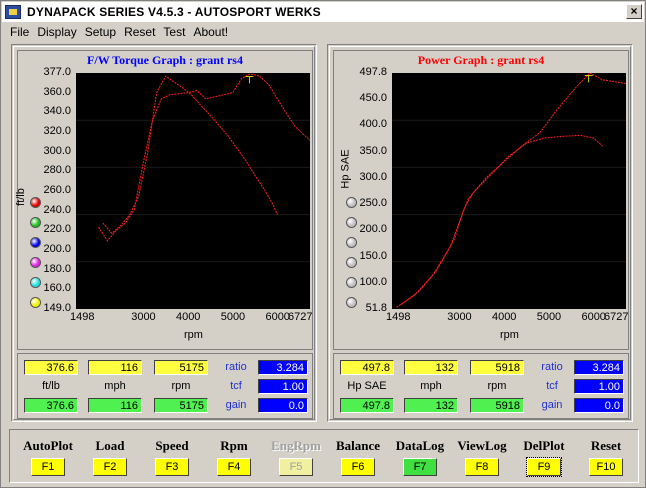  I want to click on fkey-button-f9: F9, so click(544, 467).